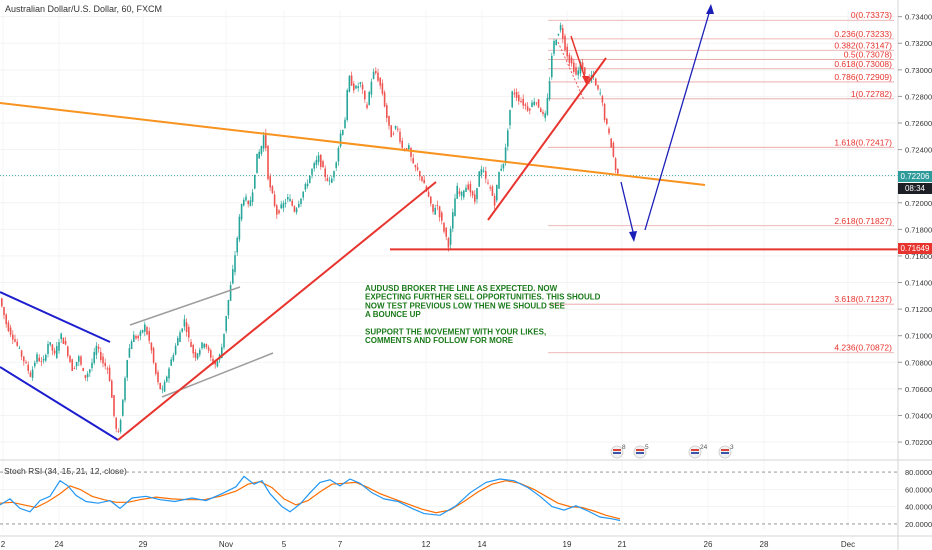 The width and height of the screenshot is (932, 550). Describe the element at coordinates (915, 188) in the screenshot. I see `candle-countdown: 08:34` at that location.